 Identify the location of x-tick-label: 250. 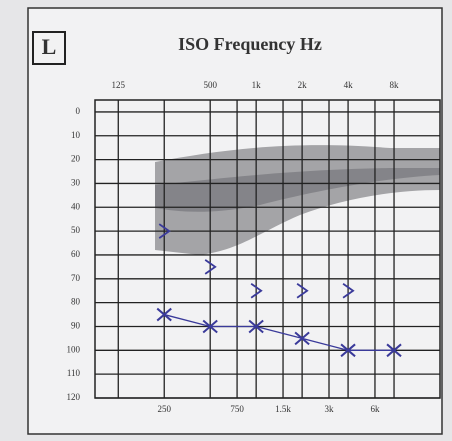
(164, 409).